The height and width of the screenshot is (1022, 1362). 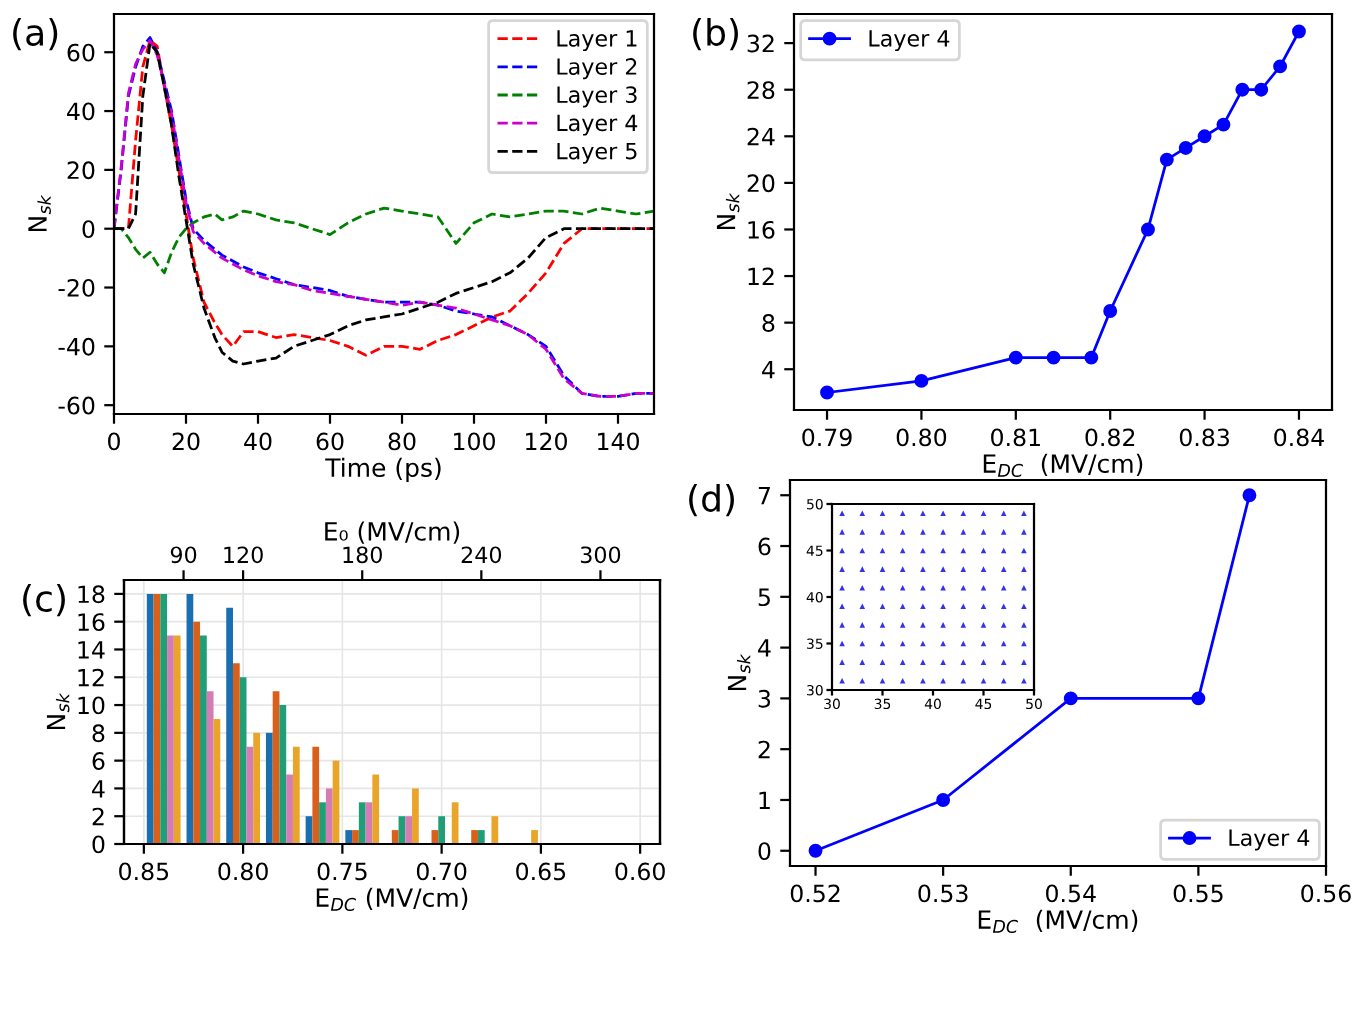 I want to click on x-tick-label: 0.60, so click(x=640, y=871).